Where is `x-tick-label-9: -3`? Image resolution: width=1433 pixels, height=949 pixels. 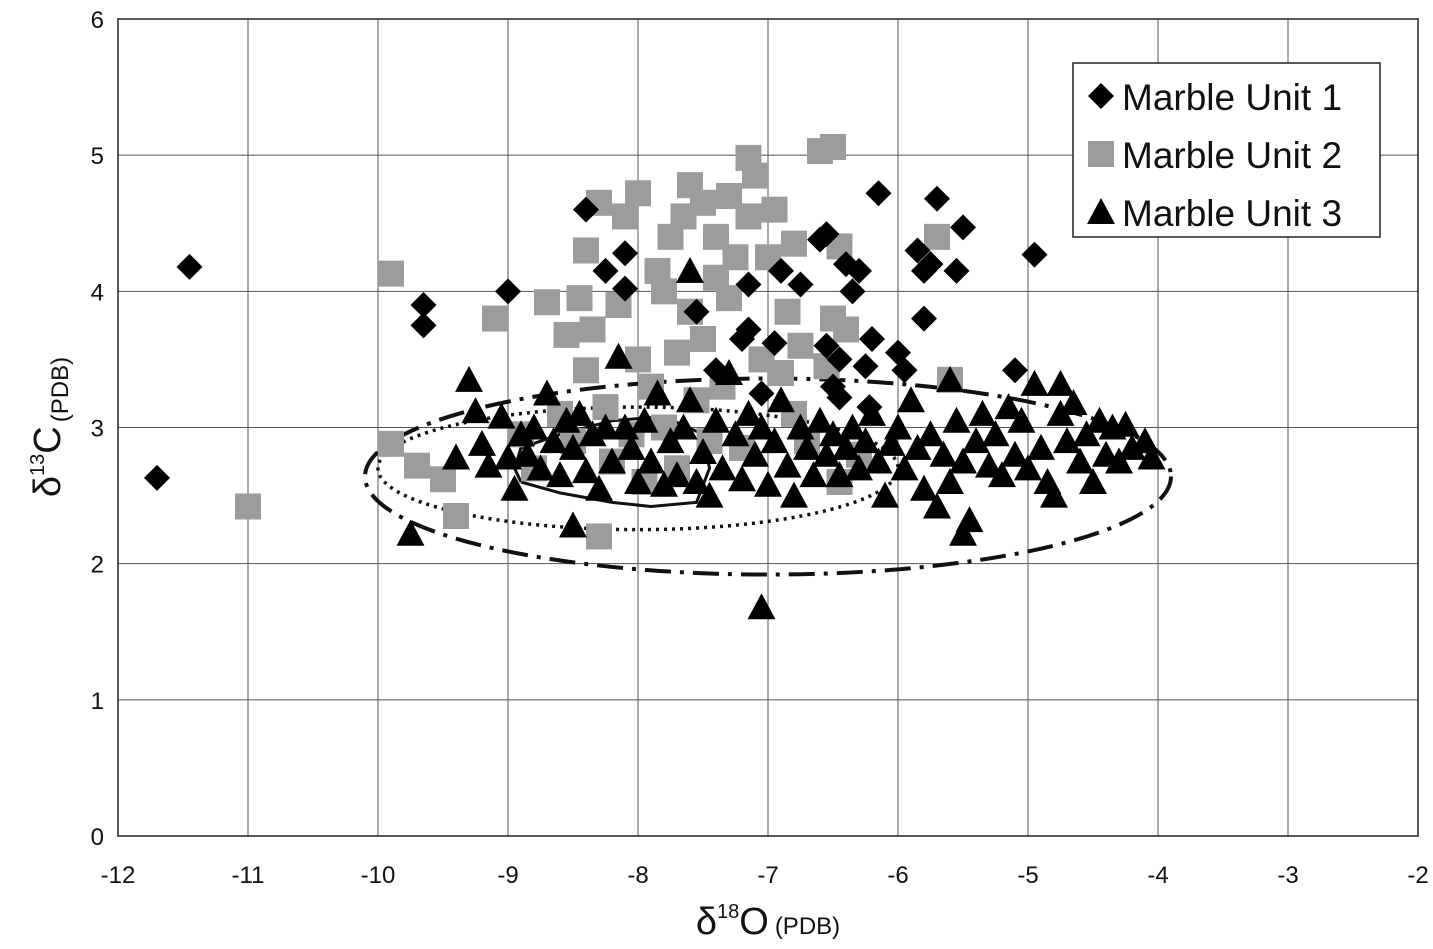
x-tick-label-9: -3 is located at coordinates (1287, 875).